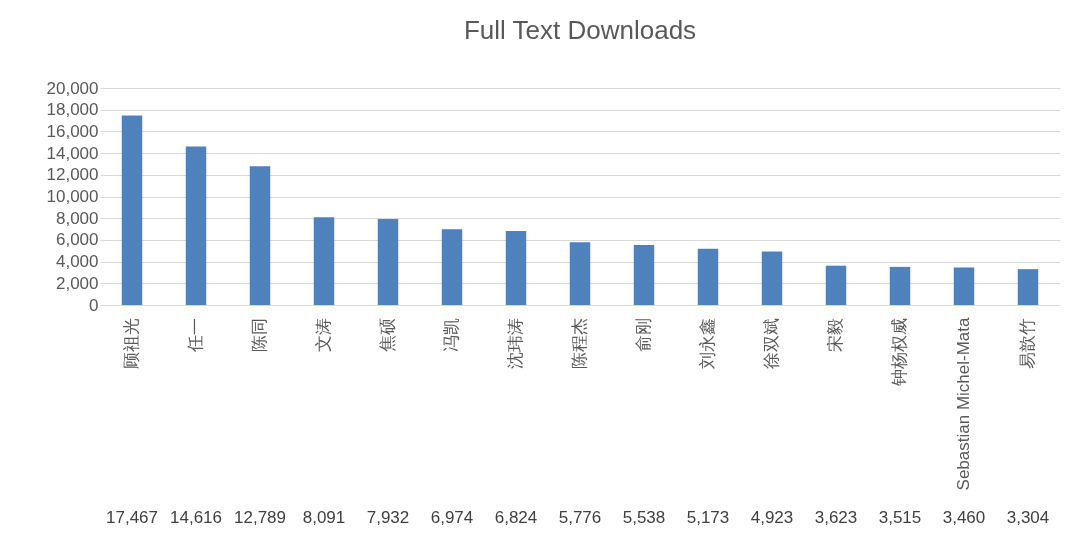 This screenshot has height=544, width=1080. I want to click on data-label: 3,623, so click(836, 517).